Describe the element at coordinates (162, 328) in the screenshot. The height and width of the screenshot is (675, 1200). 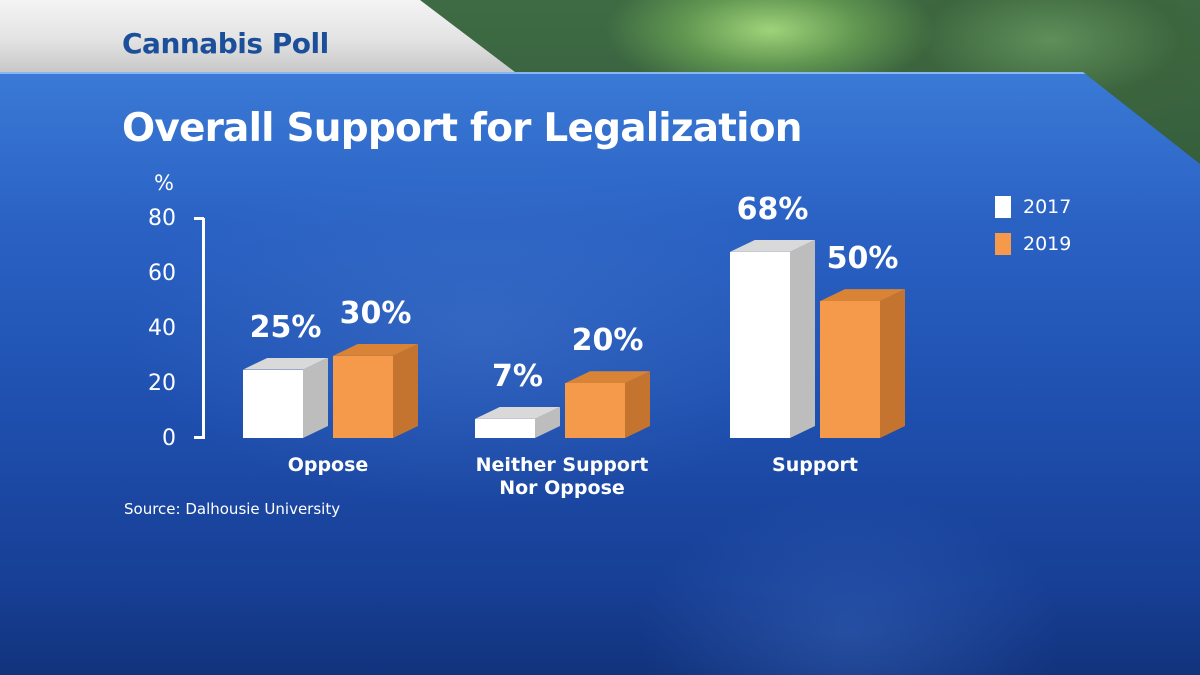
I see `y-tick-40: 40` at that location.